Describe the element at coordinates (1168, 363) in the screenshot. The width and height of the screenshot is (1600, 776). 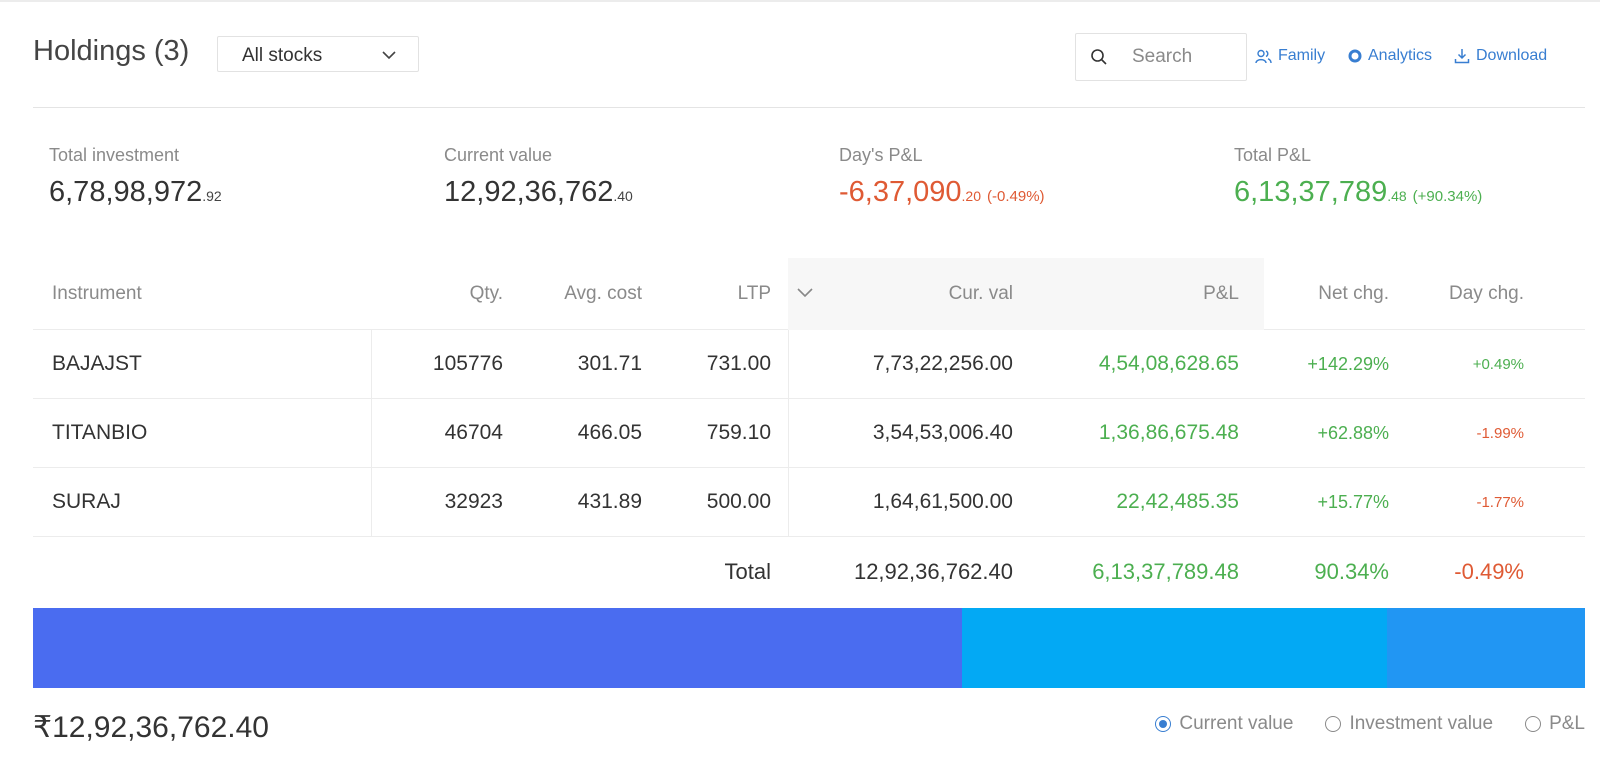
I see `pnl-value: 4,54,08,628.65` at that location.